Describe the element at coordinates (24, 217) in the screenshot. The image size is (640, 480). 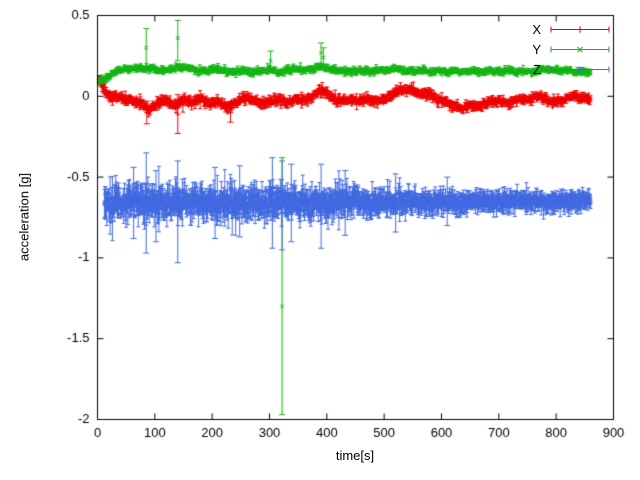
I see `y-axis-label: acceleration [g]` at that location.